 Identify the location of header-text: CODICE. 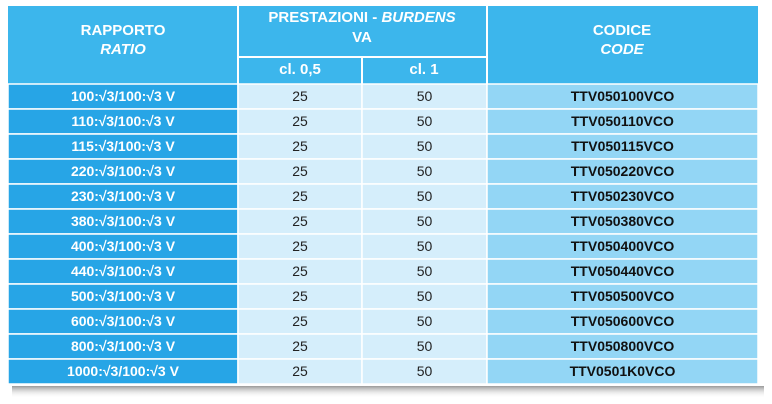
(622, 30).